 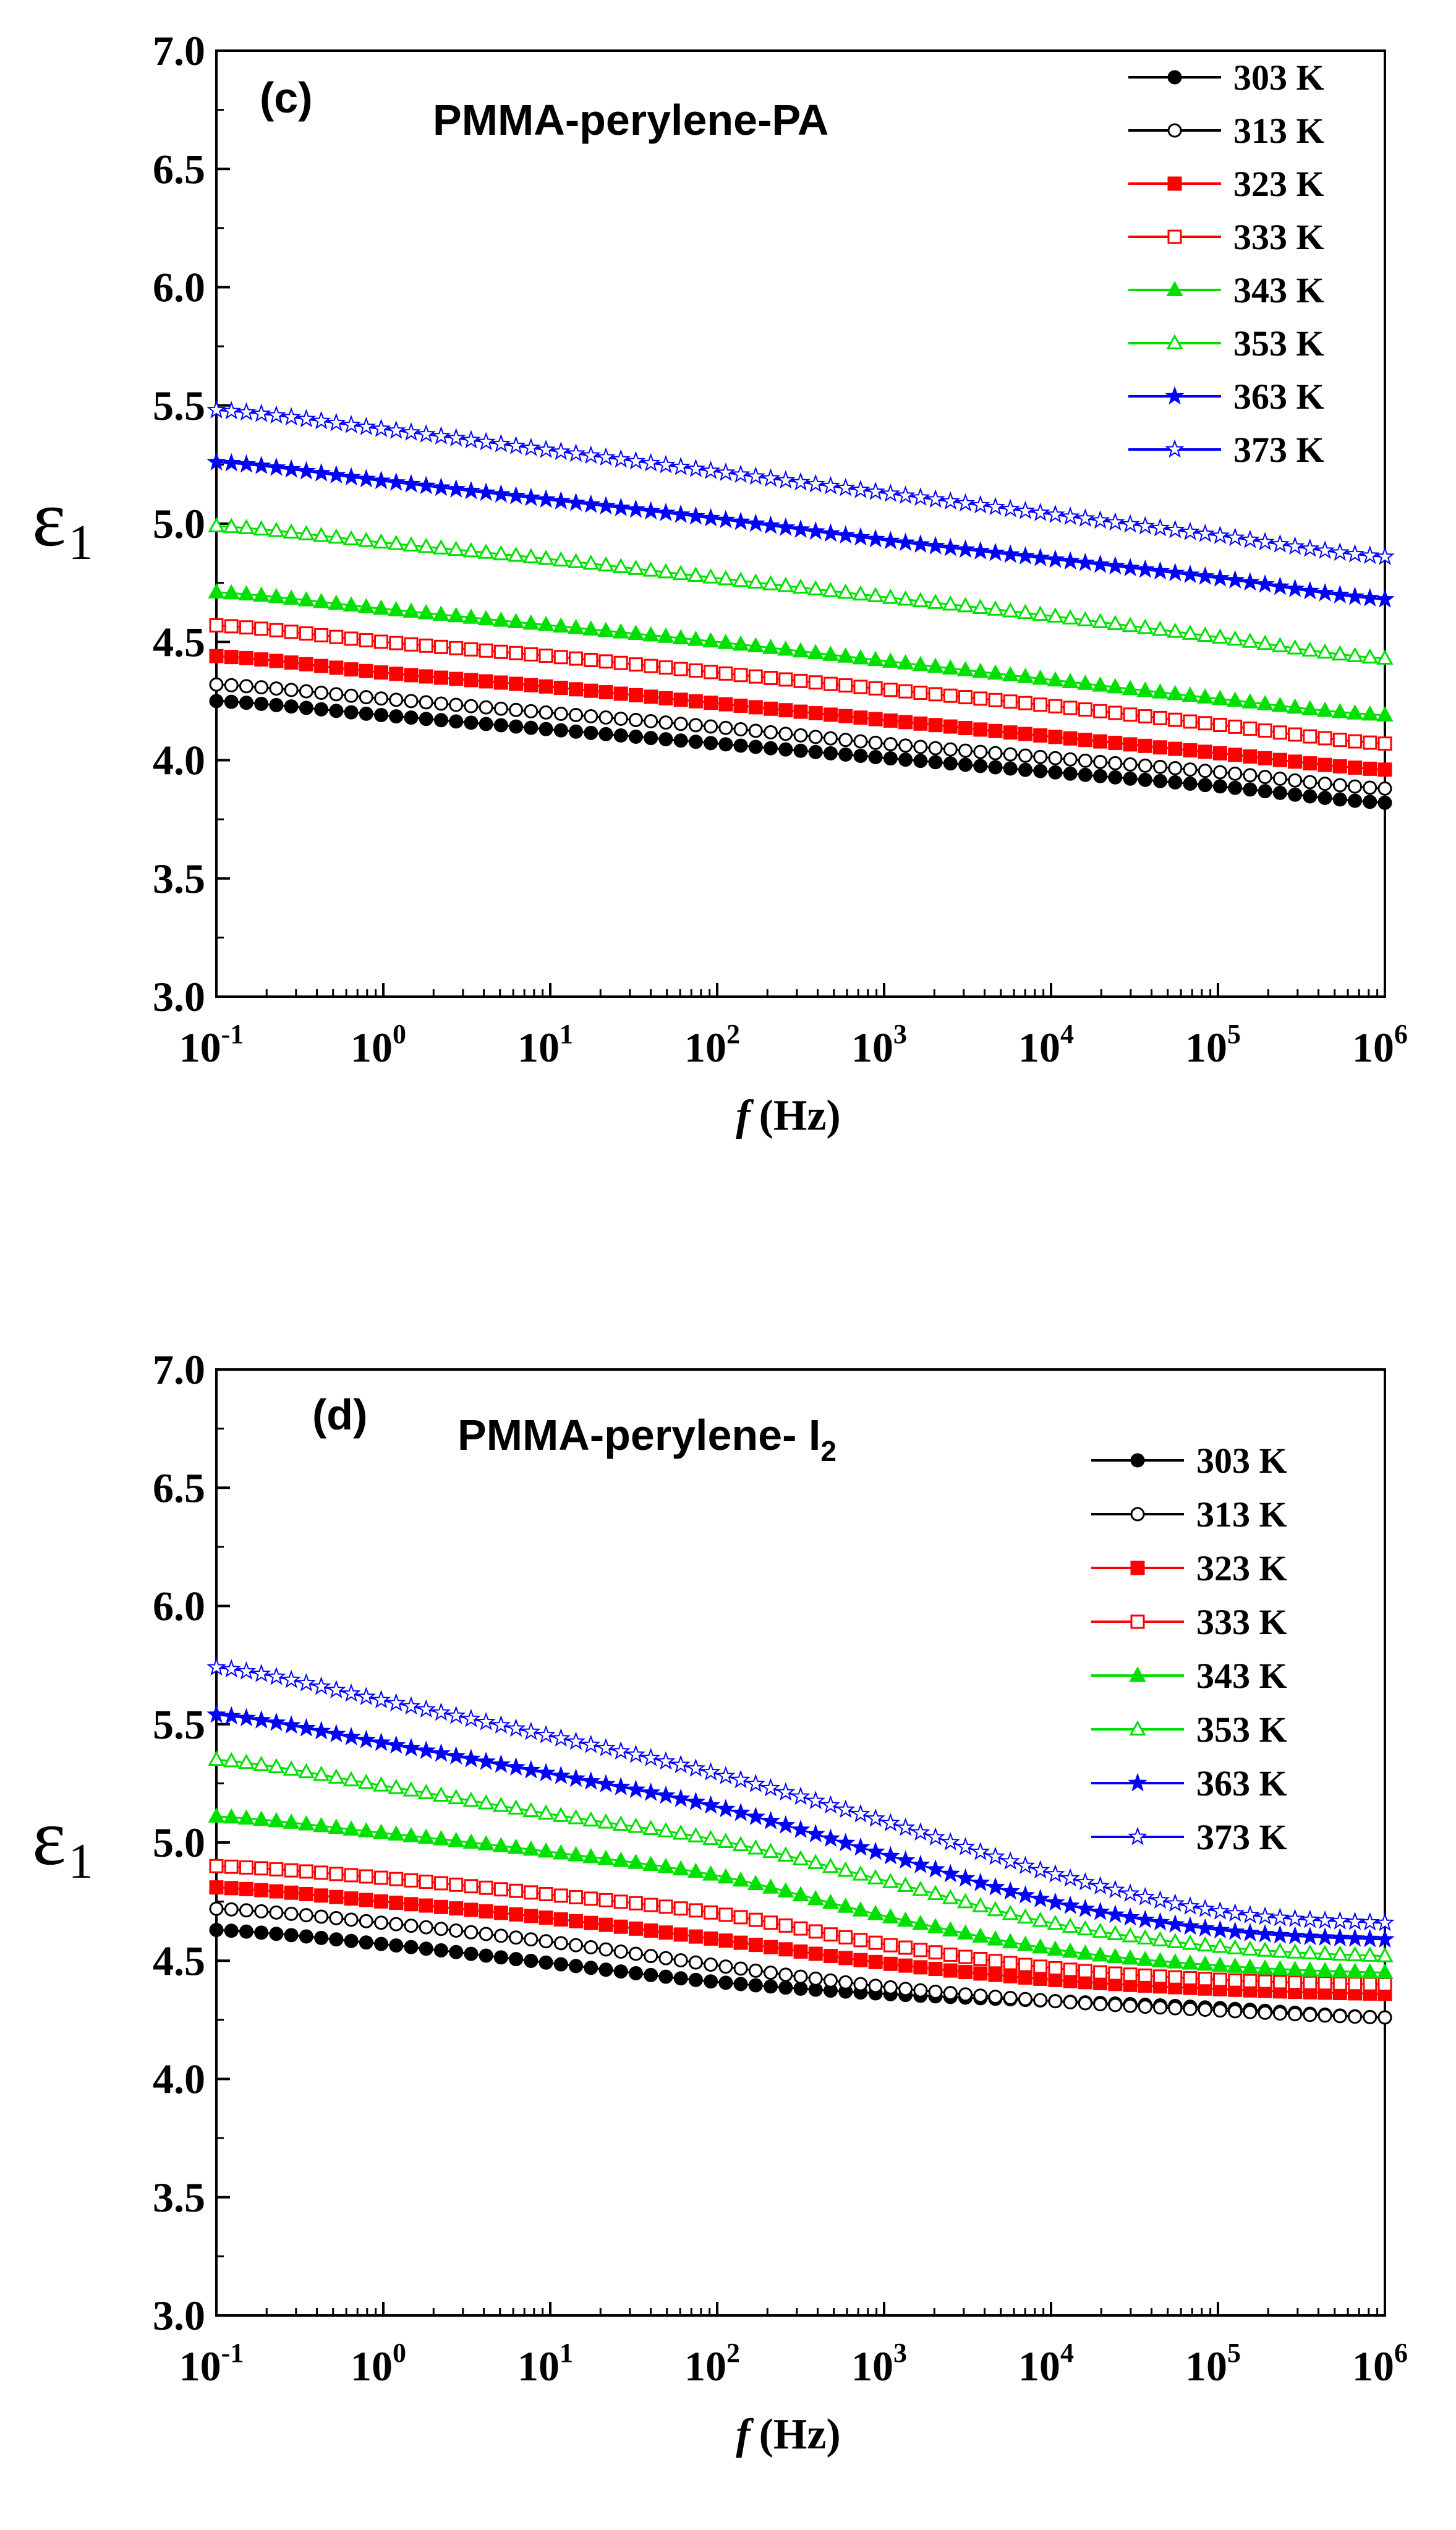 I want to click on legend-swatch-marker, so click(x=1137, y=1460).